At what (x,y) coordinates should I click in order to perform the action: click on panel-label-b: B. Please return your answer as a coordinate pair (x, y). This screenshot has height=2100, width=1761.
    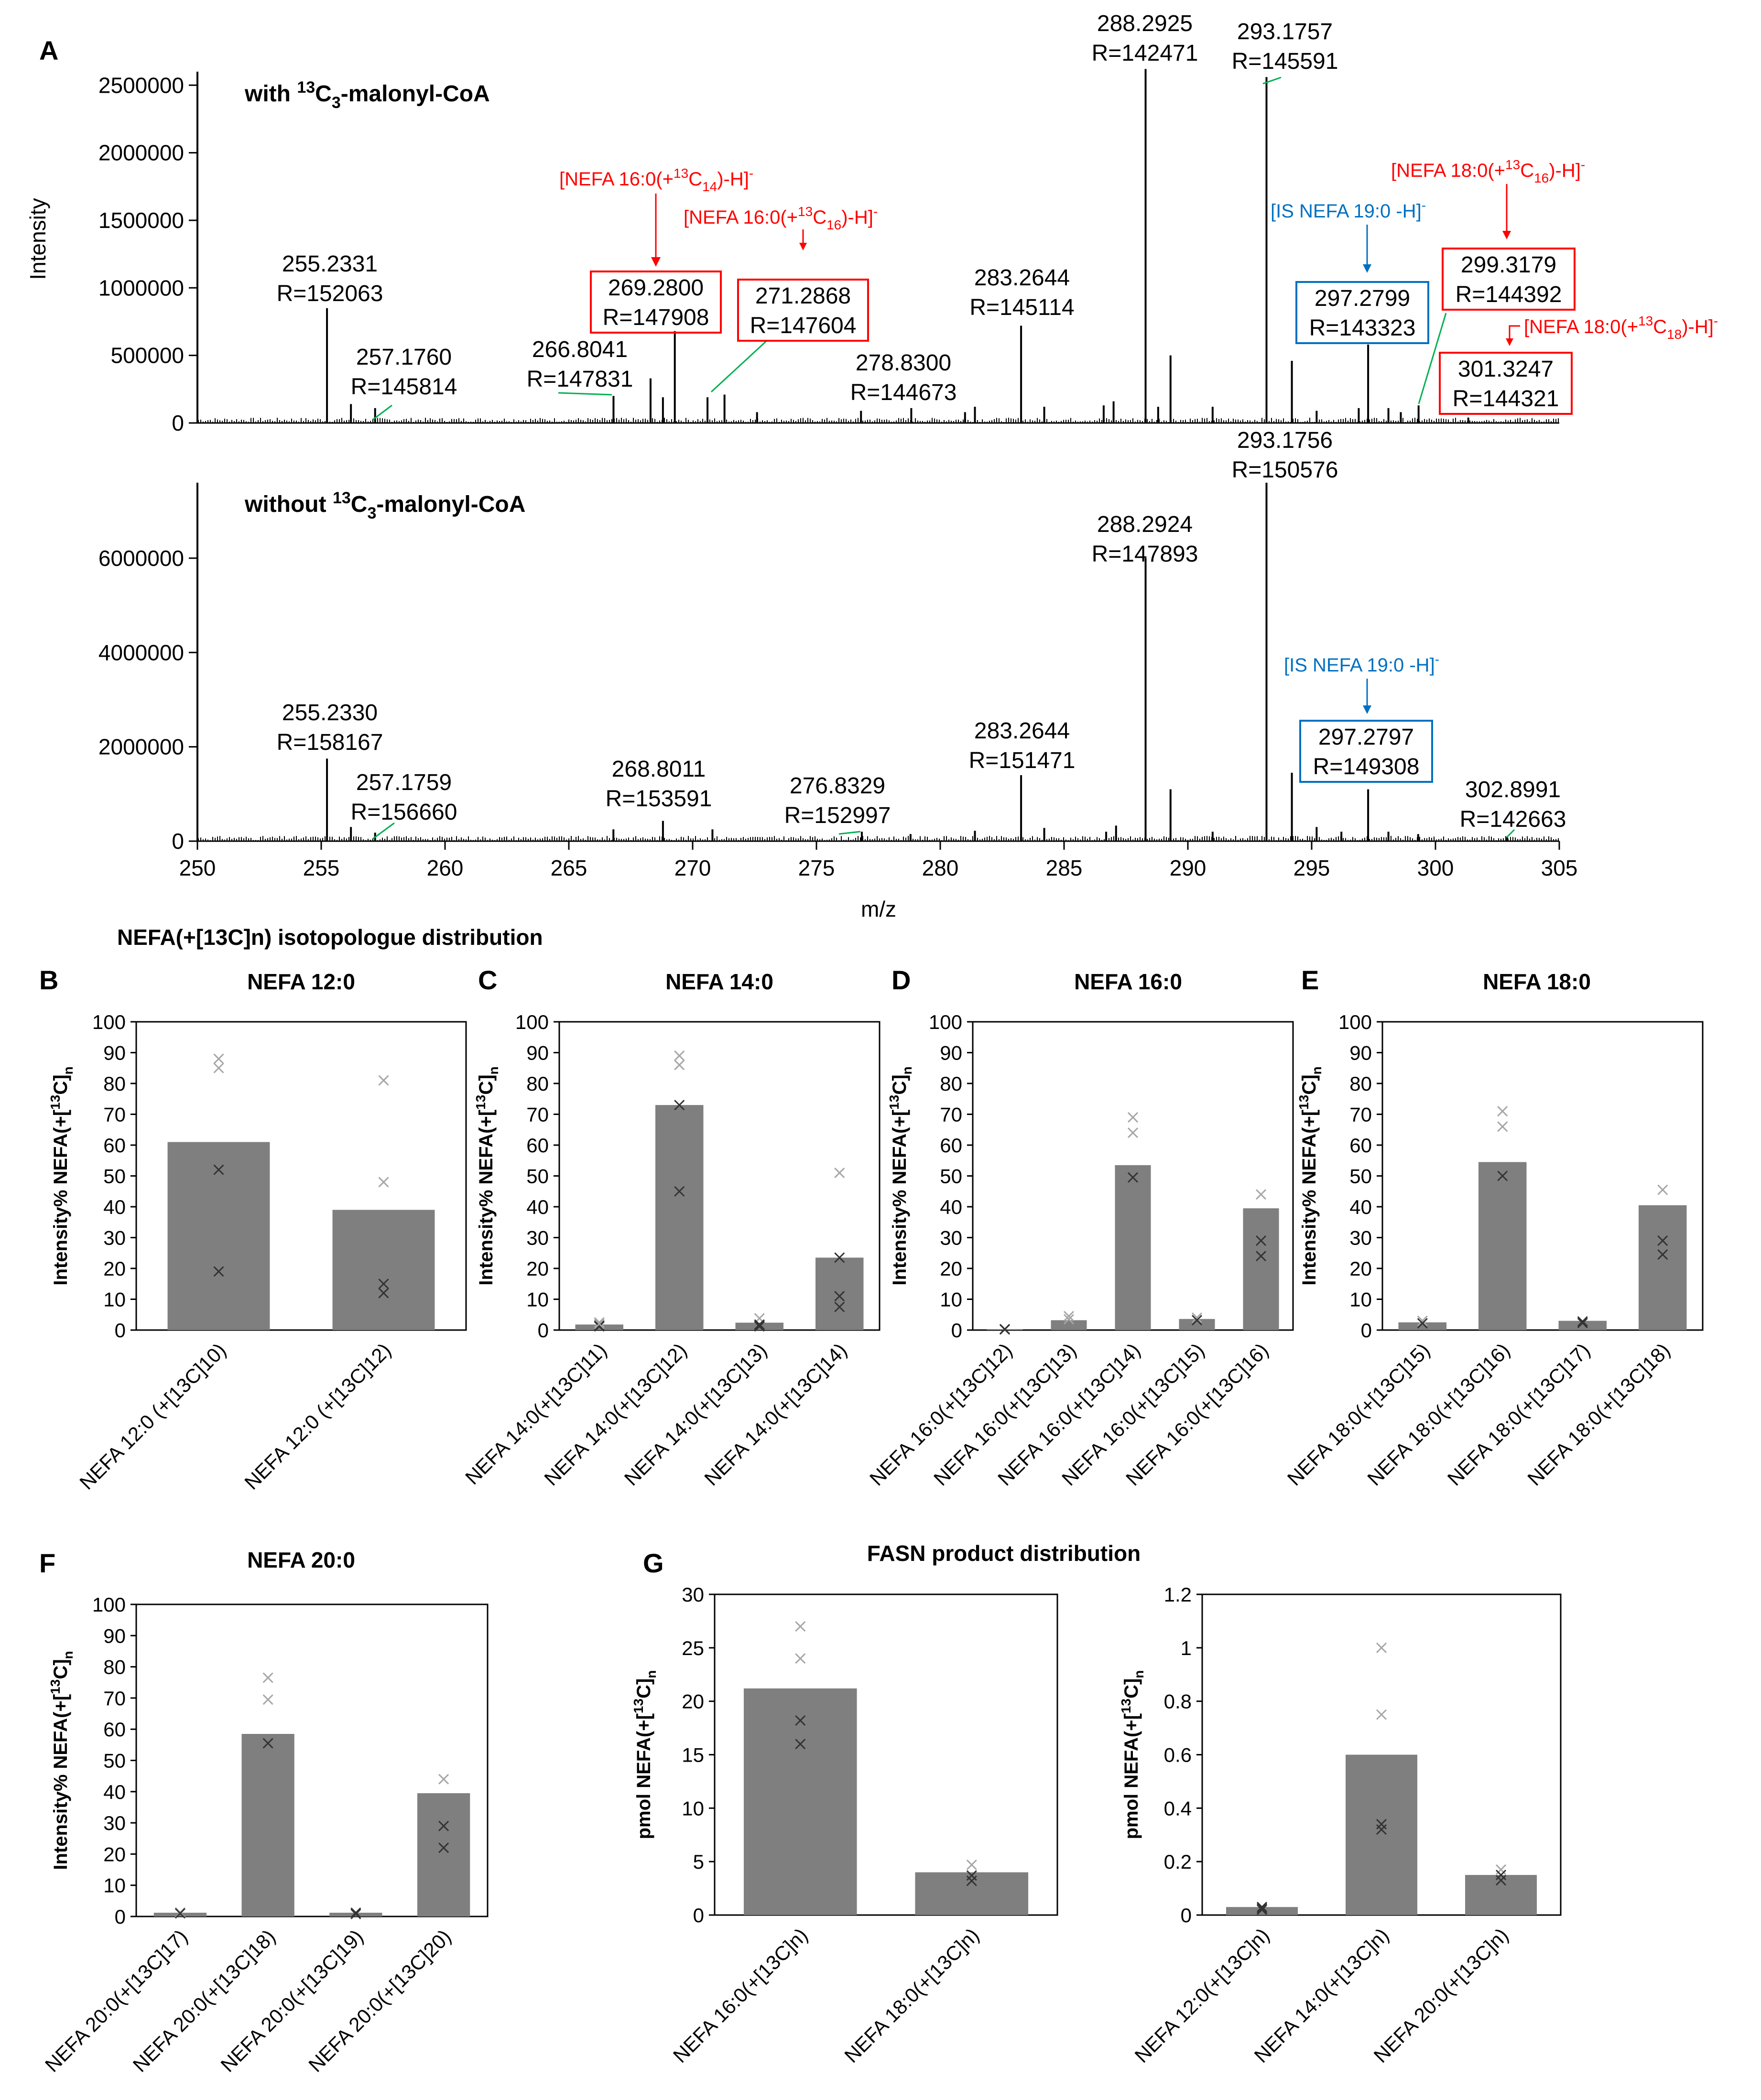
    Looking at the image, I should click on (48, 980).